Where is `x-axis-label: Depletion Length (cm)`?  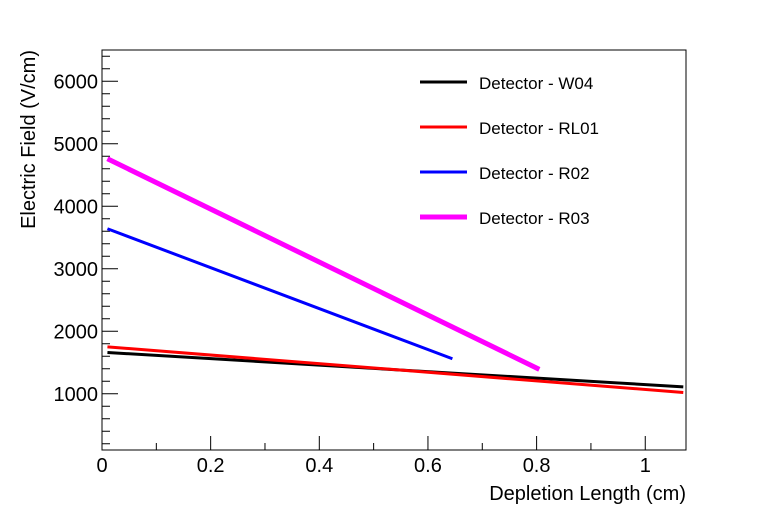 x-axis-label: Depletion Length (cm) is located at coordinates (587, 494).